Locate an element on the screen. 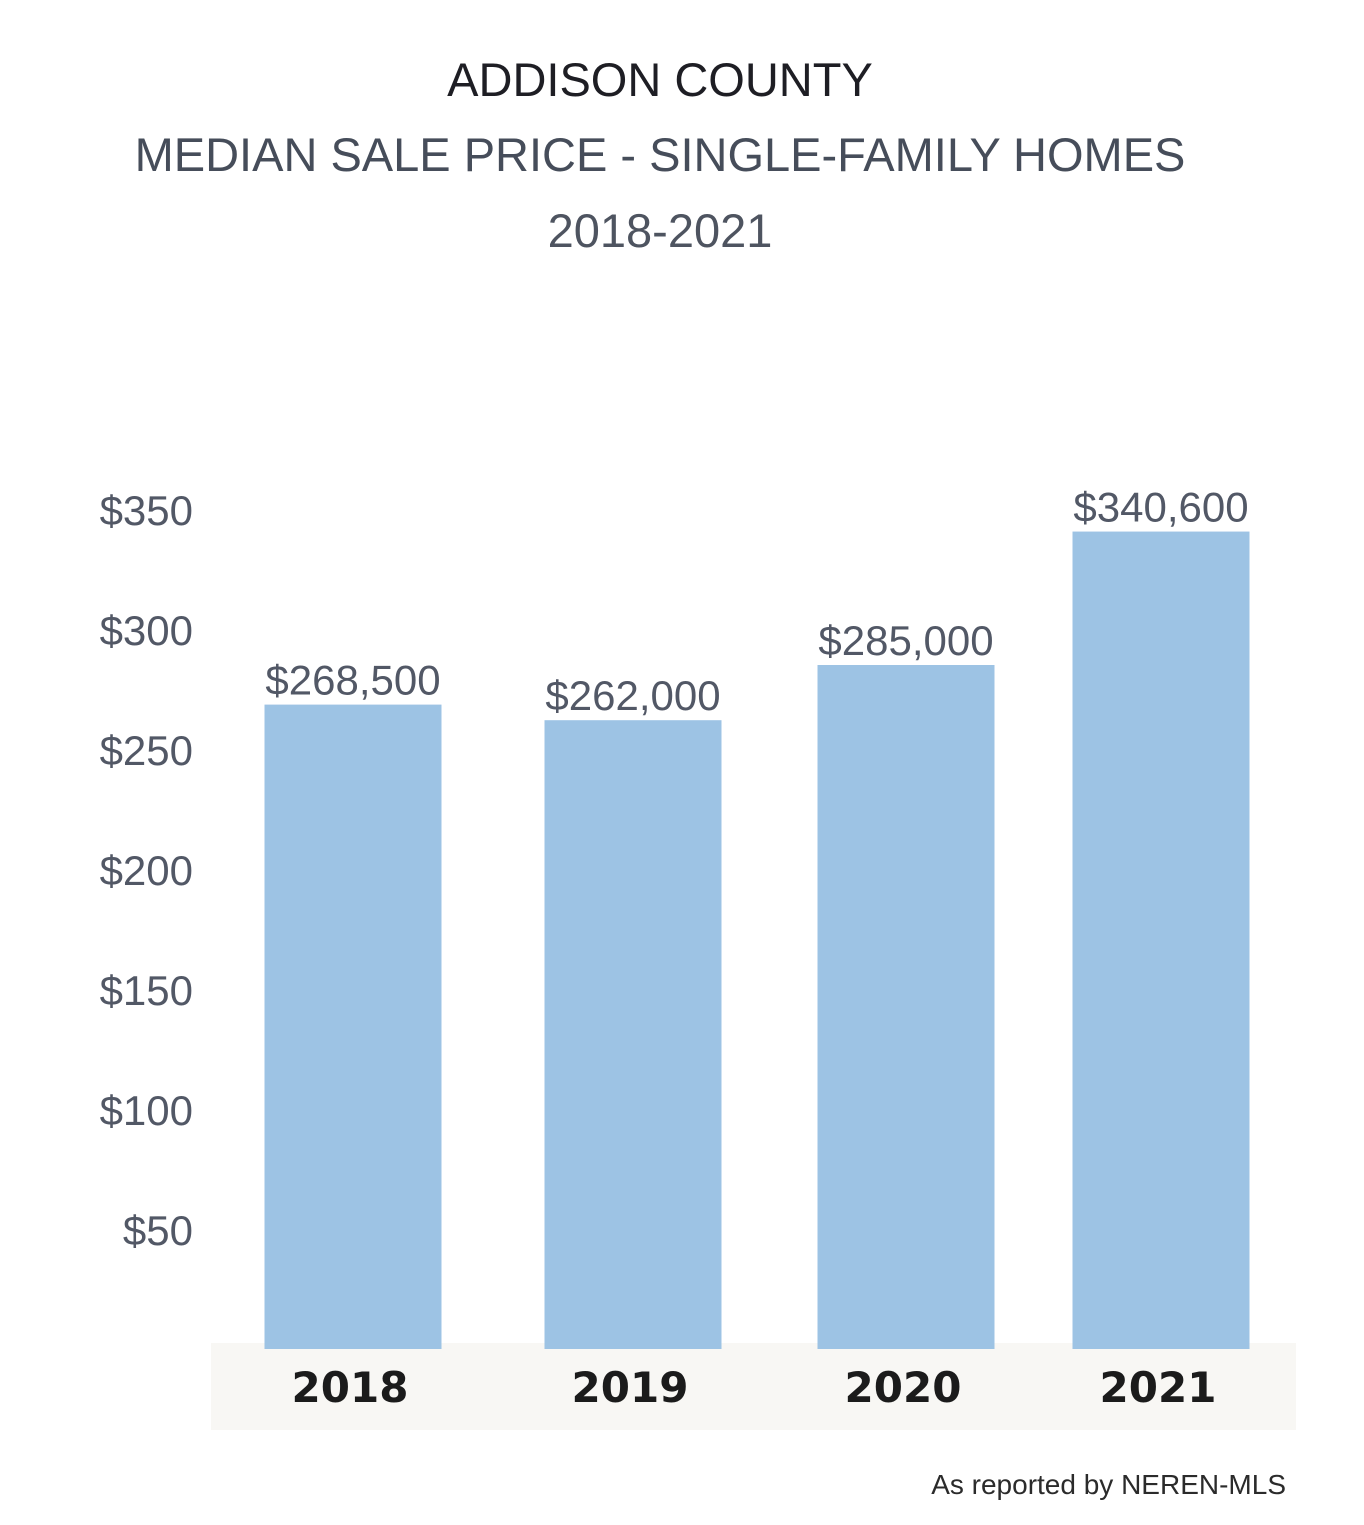 Image resolution: width=1364 pixels, height=1525 pixels. bar-2021 is located at coordinates (1161, 940).